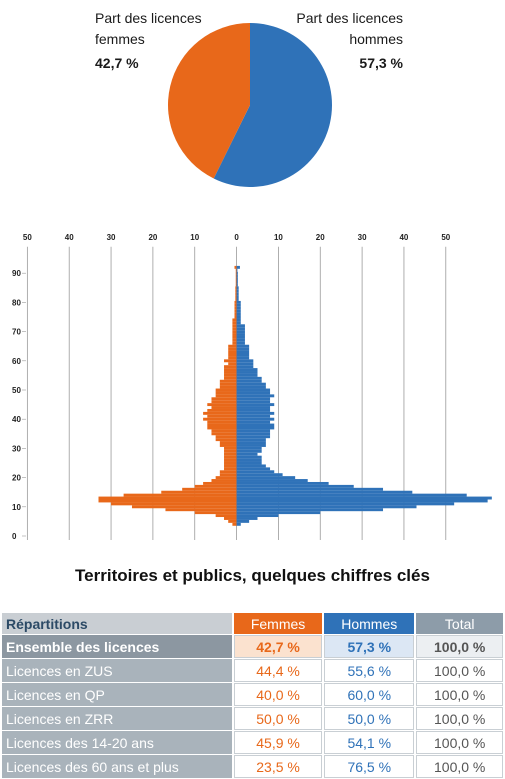 Image resolution: width=505 pixels, height=779 pixels. I want to click on pie-value-label: 42,7 %, so click(117, 63).